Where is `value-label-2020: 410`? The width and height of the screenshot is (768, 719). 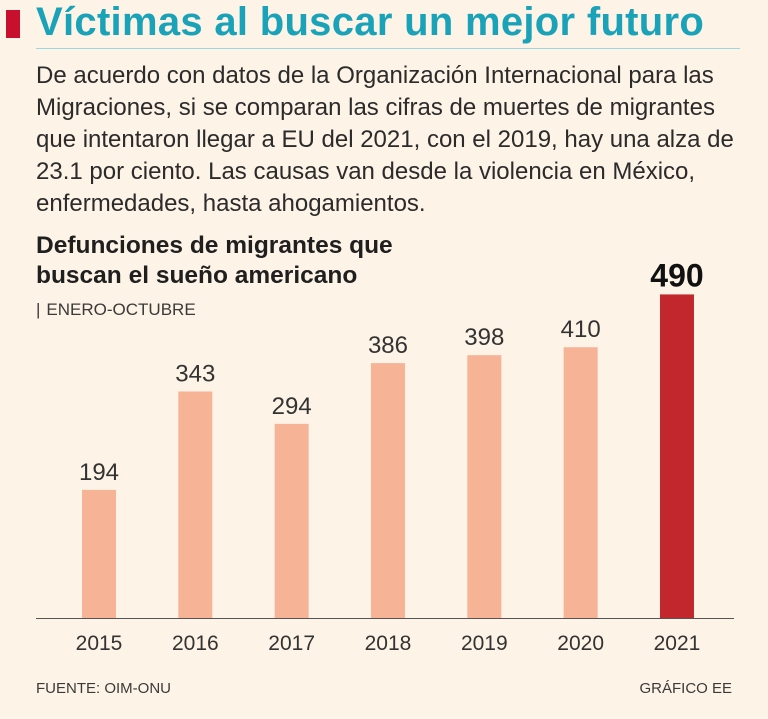
value-label-2020: 410 is located at coordinates (581, 329).